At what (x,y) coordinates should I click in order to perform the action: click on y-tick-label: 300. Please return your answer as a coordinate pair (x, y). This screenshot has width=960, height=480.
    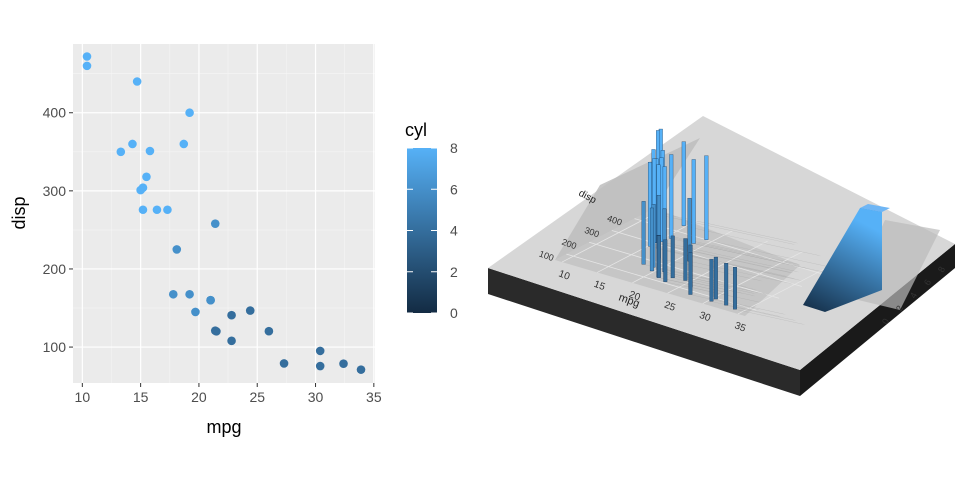
    Looking at the image, I should click on (55, 191).